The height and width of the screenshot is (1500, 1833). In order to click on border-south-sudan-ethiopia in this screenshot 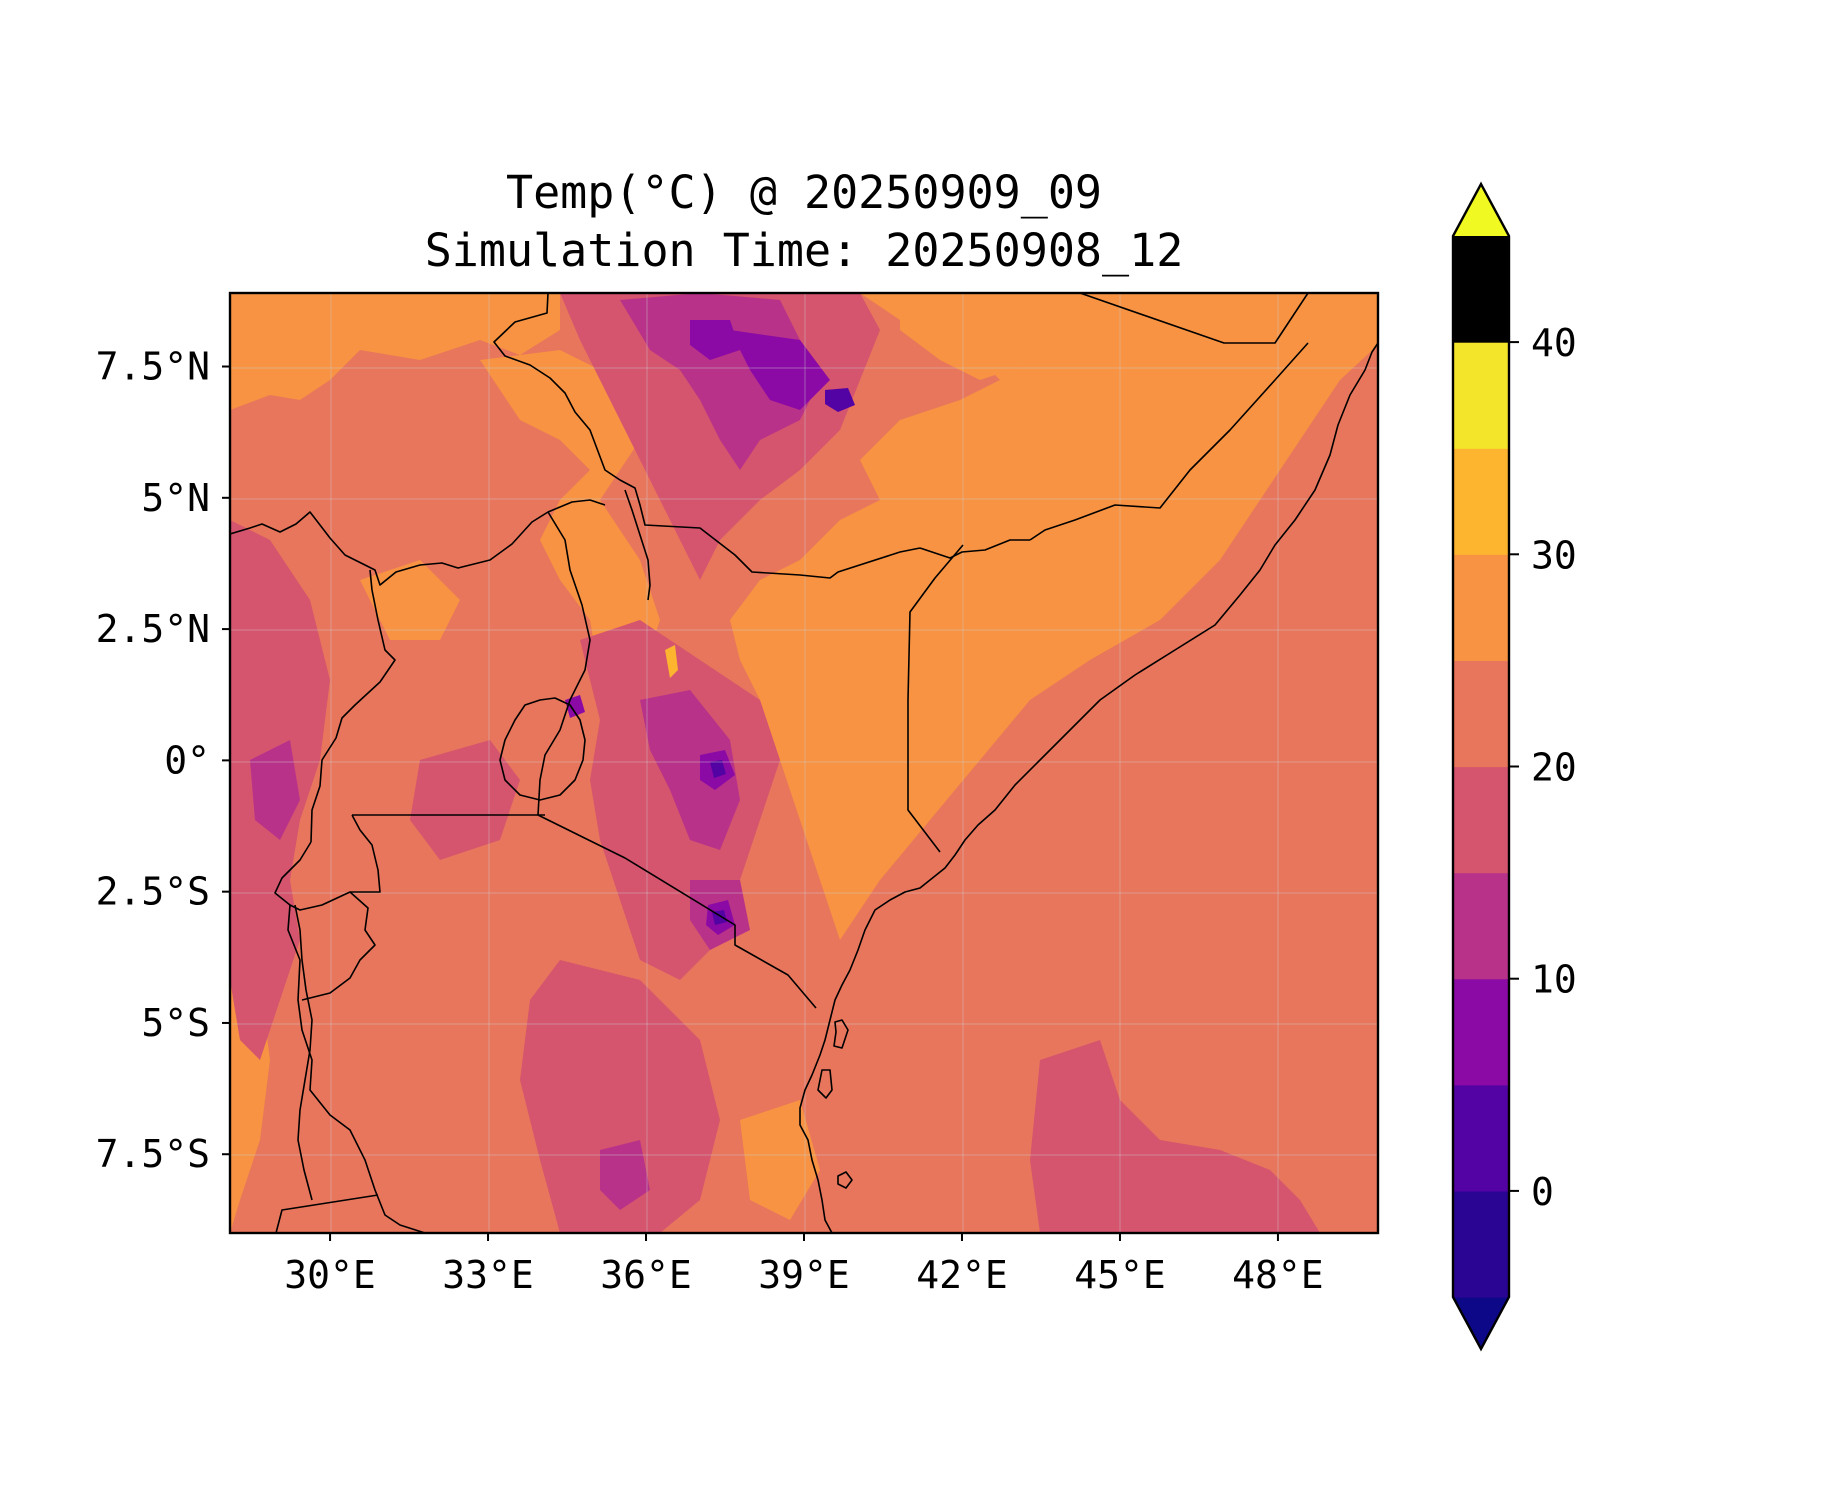, I will do `click(707, 436)`.